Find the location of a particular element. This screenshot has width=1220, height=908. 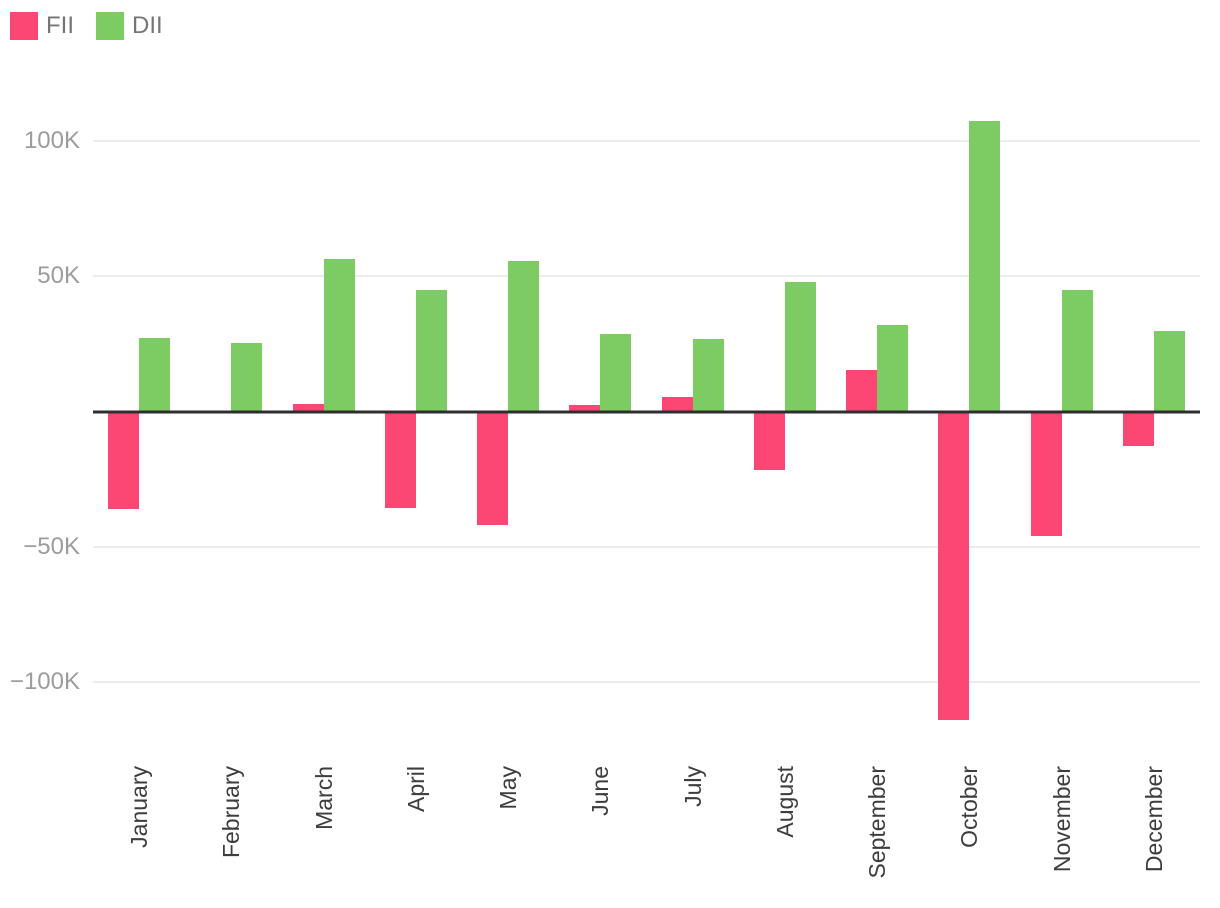

fii-bar-may is located at coordinates (493, 468).